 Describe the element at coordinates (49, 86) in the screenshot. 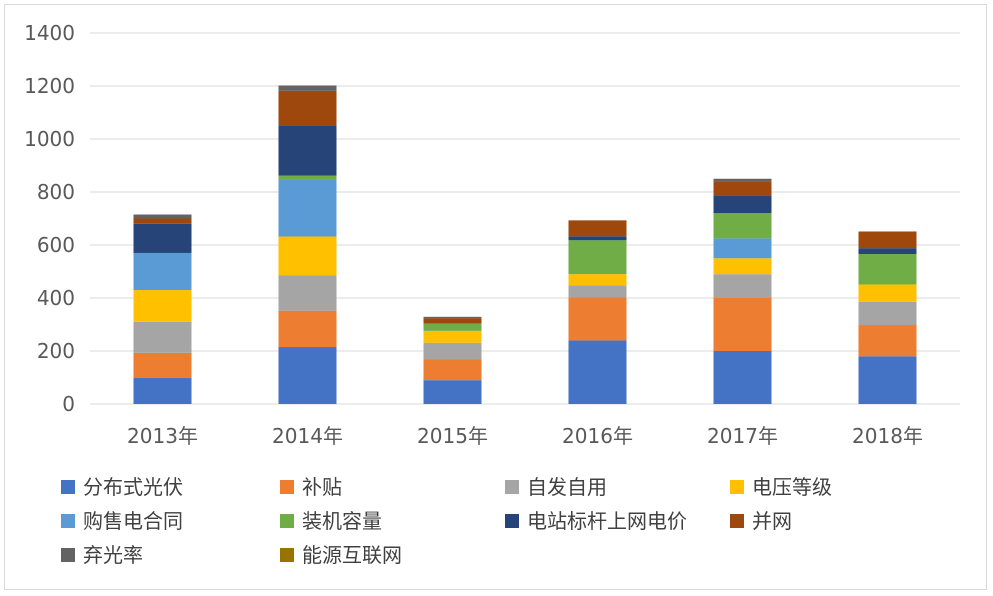

I see `y-tick-label: 1200` at that location.